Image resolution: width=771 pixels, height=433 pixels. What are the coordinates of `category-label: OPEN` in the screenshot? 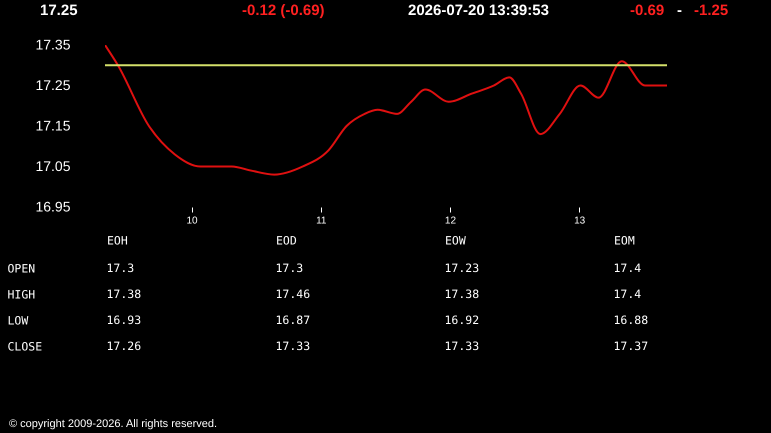 It's located at (22, 269).